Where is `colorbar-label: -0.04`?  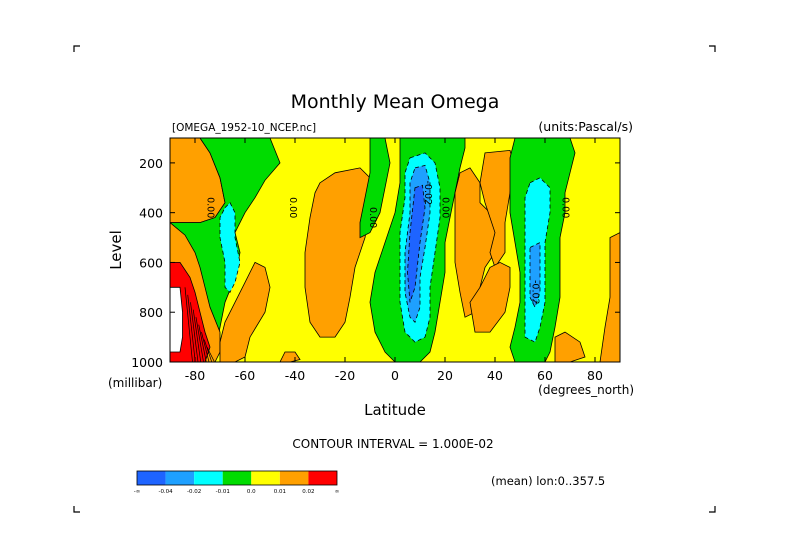
colorbar-label: -0.04 is located at coordinates (165, 492).